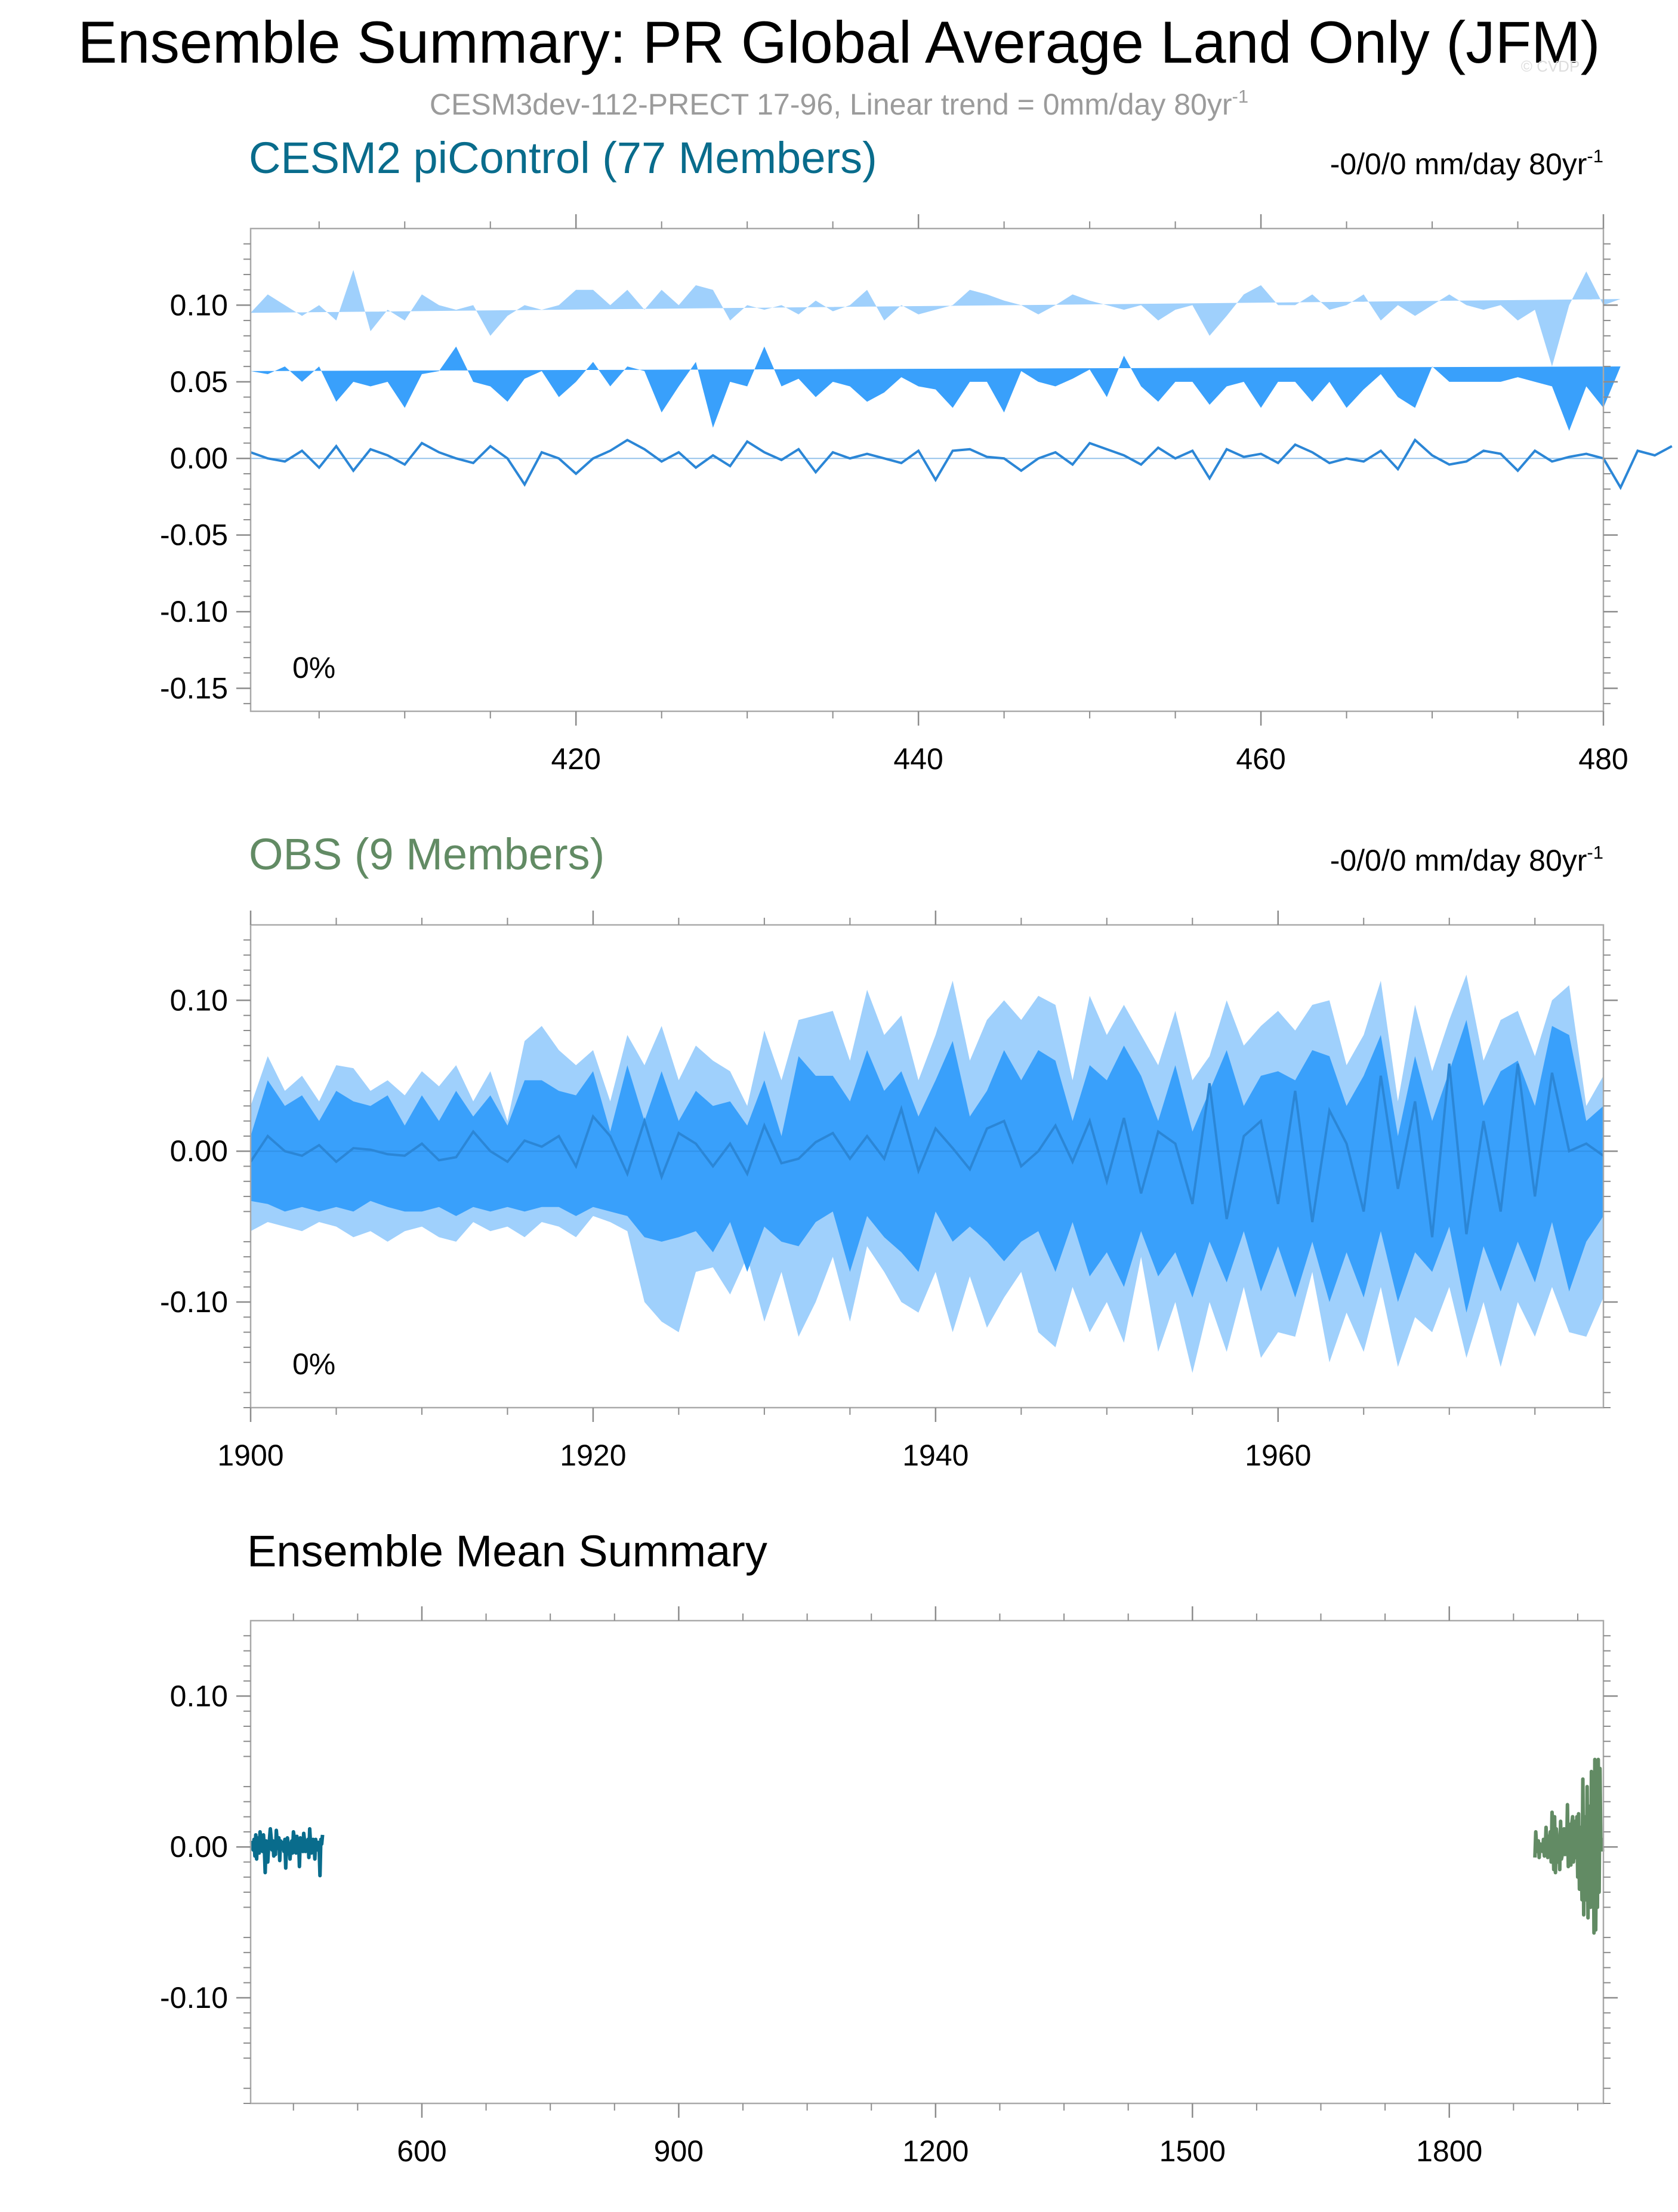 This screenshot has height=2212, width=1678. I want to click on model-x-tick-label: 460, so click(1260, 759).